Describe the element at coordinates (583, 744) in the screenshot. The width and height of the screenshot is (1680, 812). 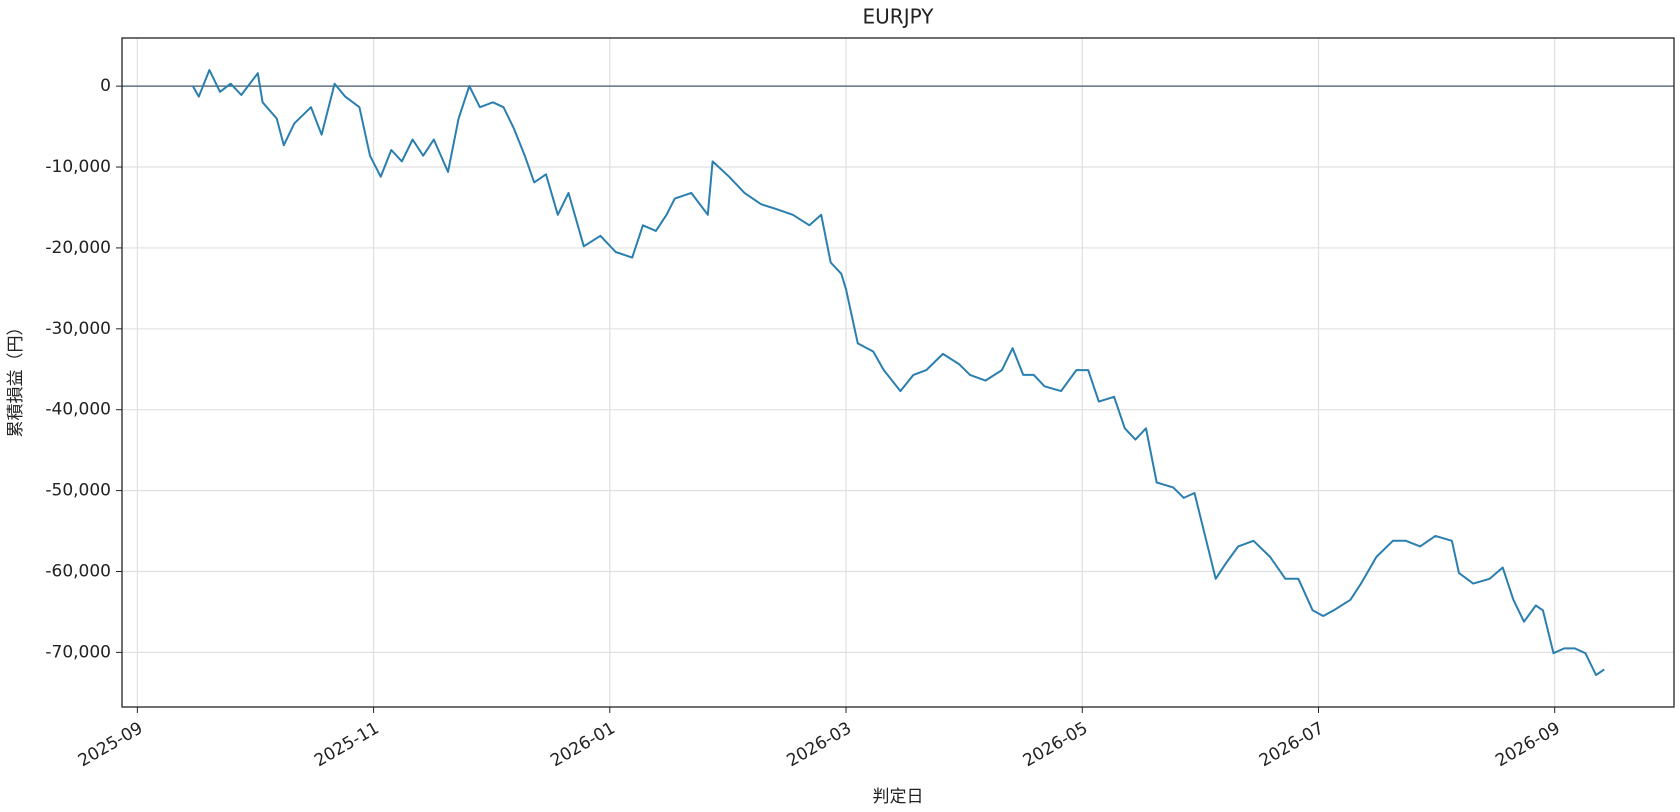
I see `x-tick-label: 2026-01` at that location.